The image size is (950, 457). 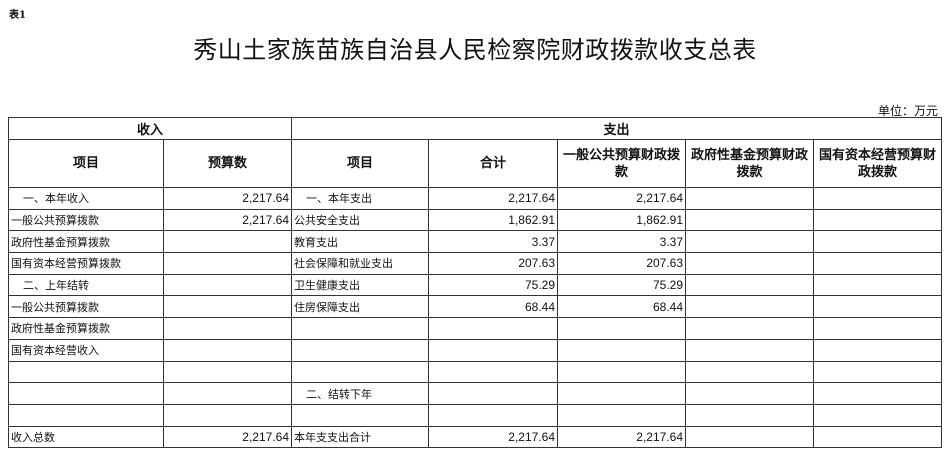 What do you see at coordinates (86, 285) in the screenshot?
I see `table-cell: 二、上年结转` at bounding box center [86, 285].